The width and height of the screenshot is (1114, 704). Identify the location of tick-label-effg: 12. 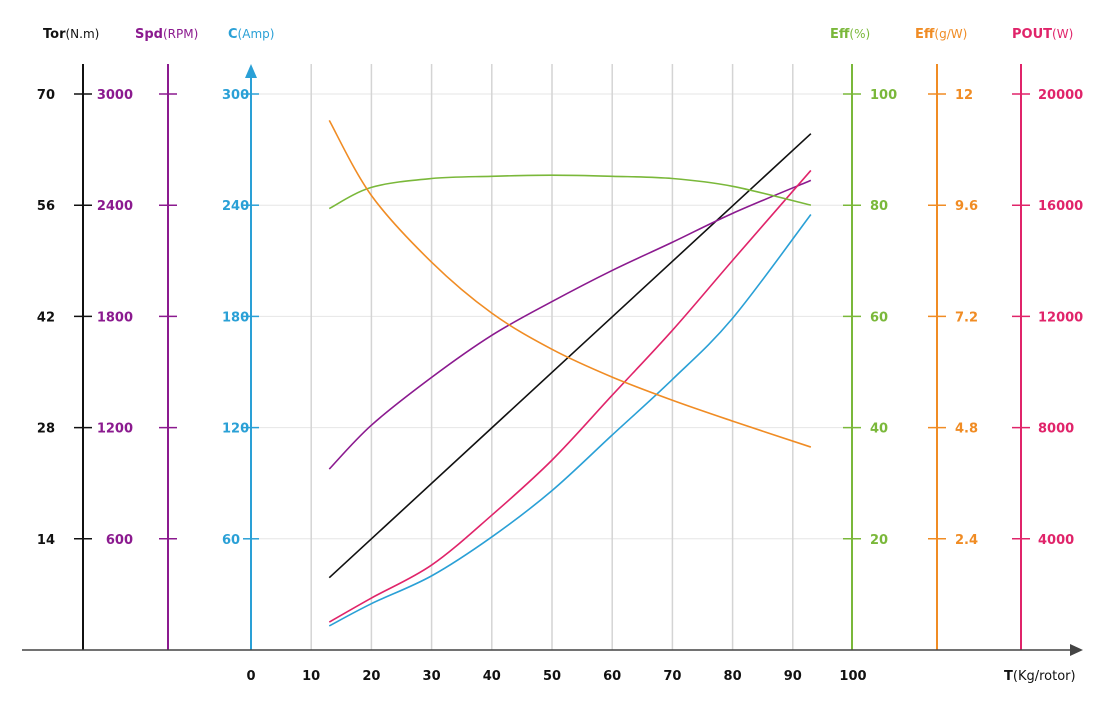
(964, 95).